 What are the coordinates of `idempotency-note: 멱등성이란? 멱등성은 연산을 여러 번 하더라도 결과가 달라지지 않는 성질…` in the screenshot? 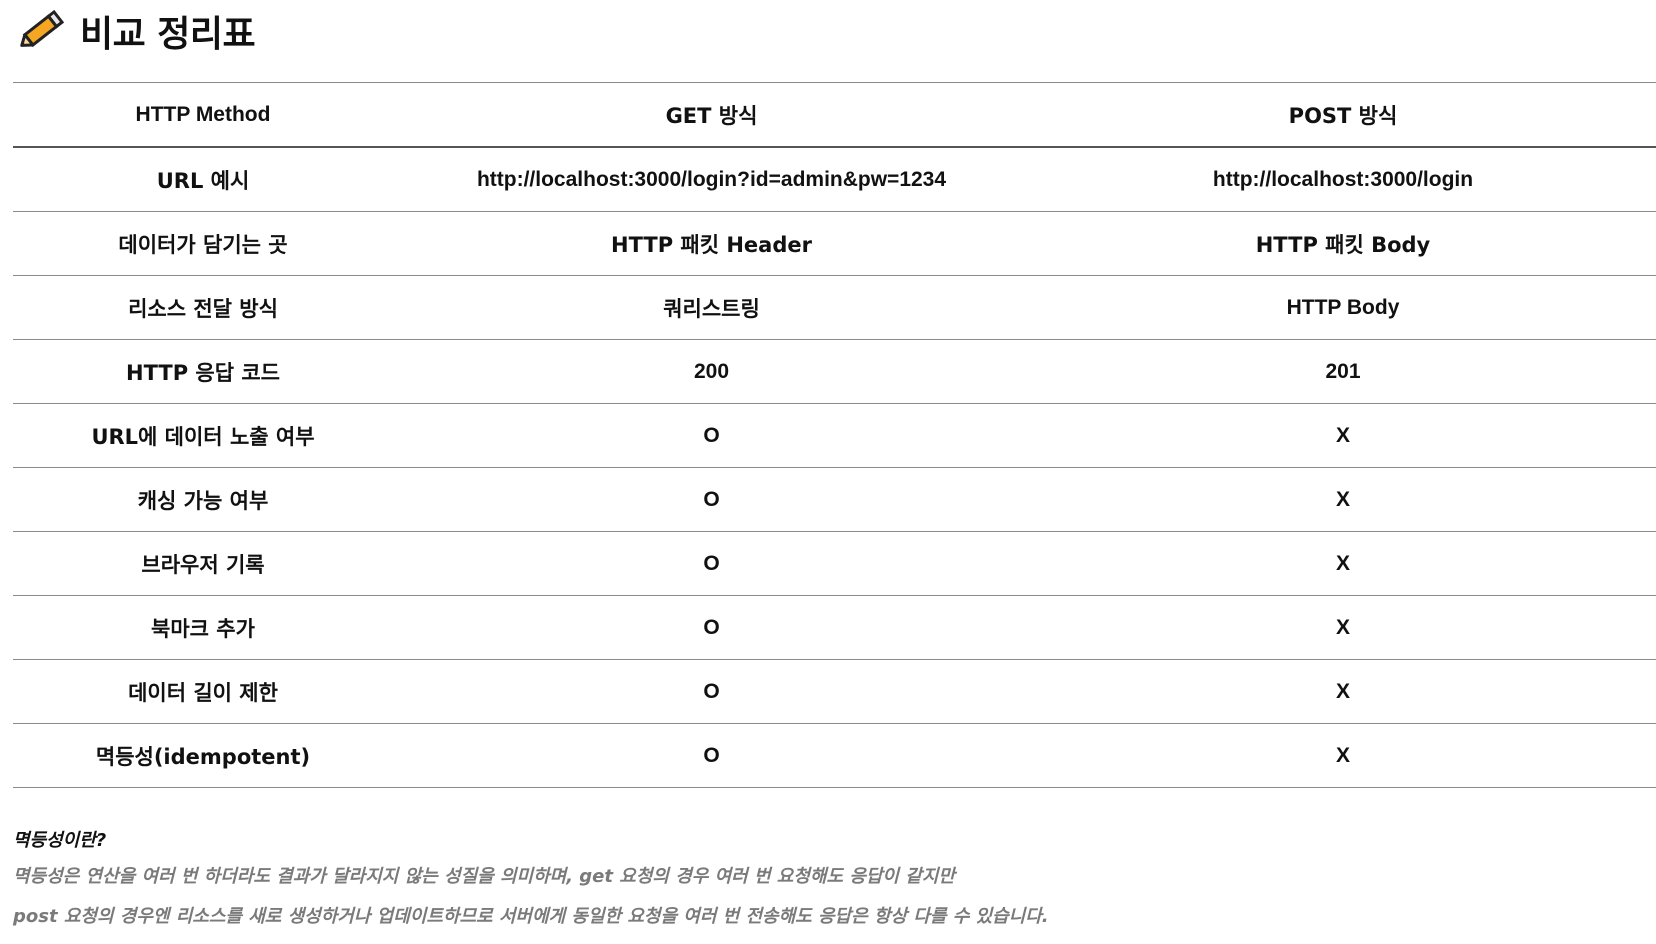 It's located at (828, 881).